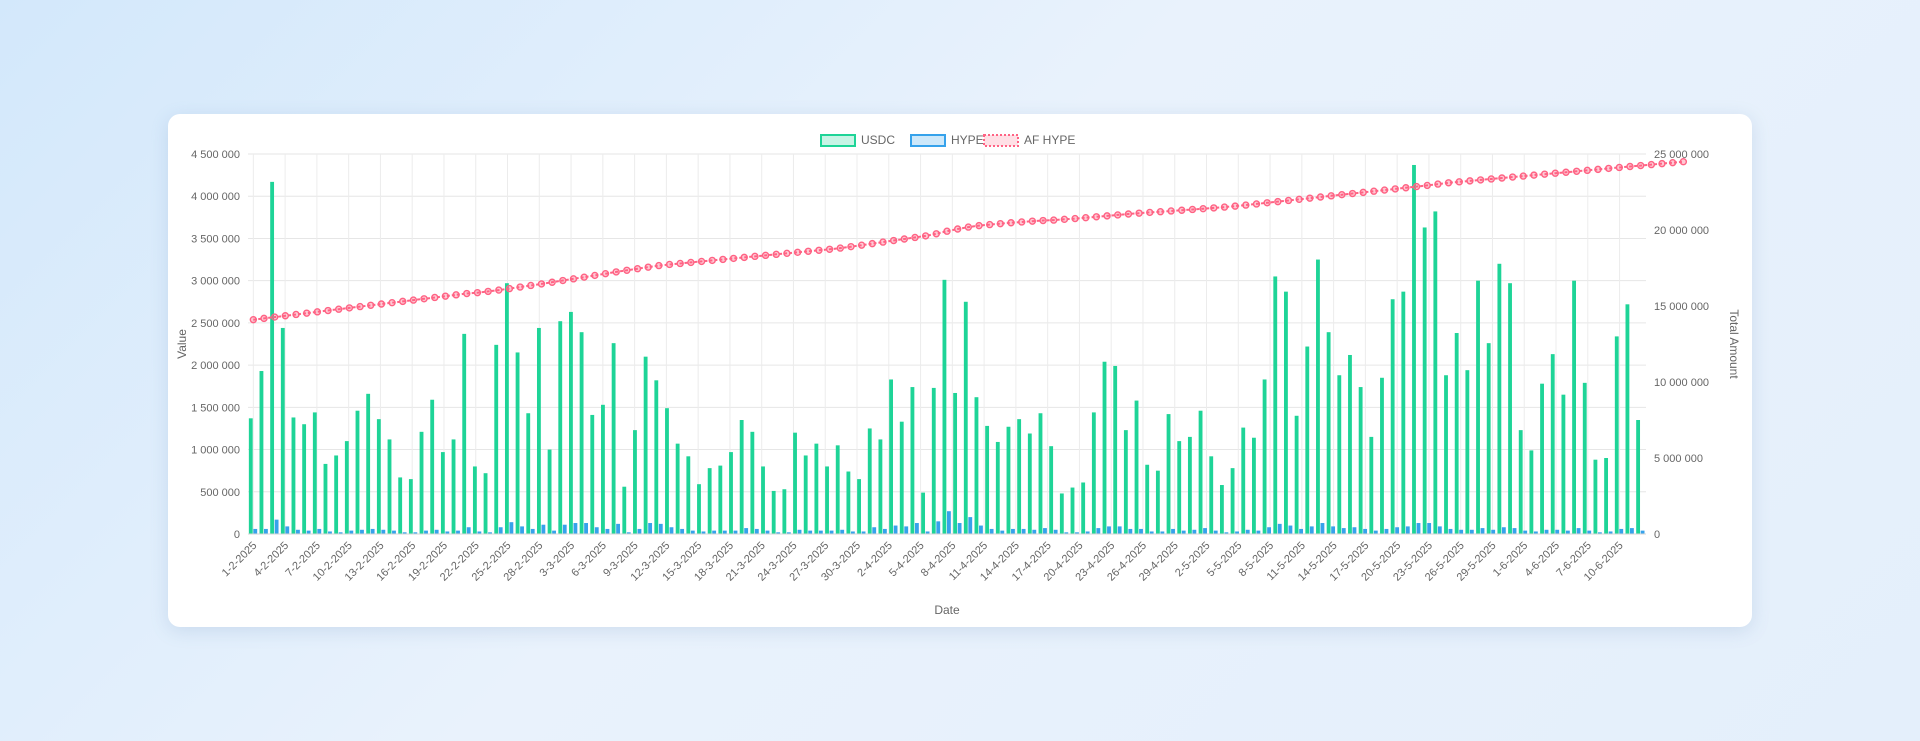  Describe the element at coordinates (857, 140) in the screenshot. I see `legend-item-usdc: USDC` at that location.